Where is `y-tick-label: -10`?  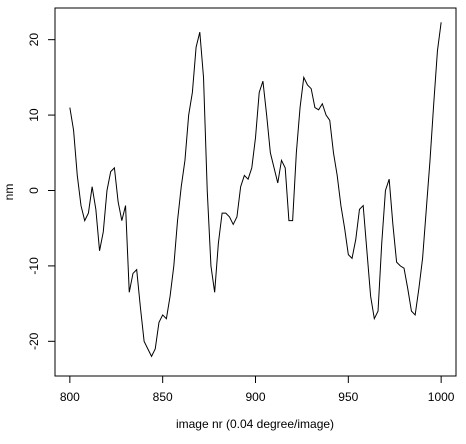 y-tick-label: -10 is located at coordinates (34, 266).